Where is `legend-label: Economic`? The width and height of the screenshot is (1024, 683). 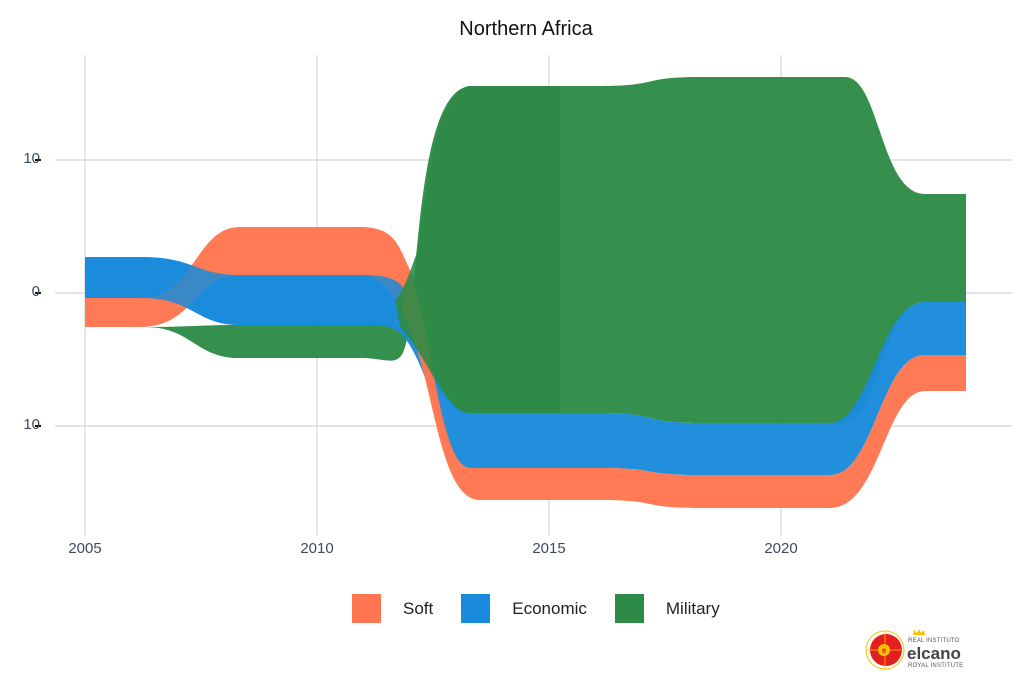 legend-label: Economic is located at coordinates (549, 608).